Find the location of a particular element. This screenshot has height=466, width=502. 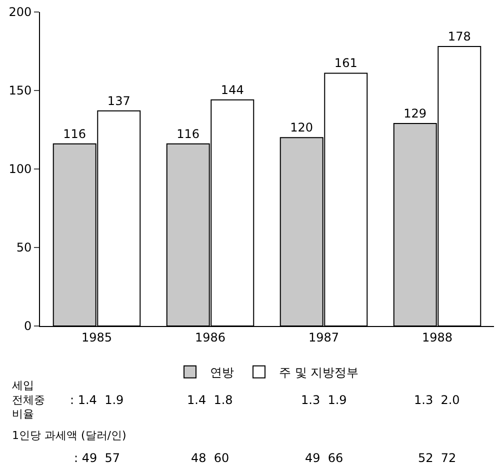

text: 1.3 1.9 is located at coordinates (324, 400).